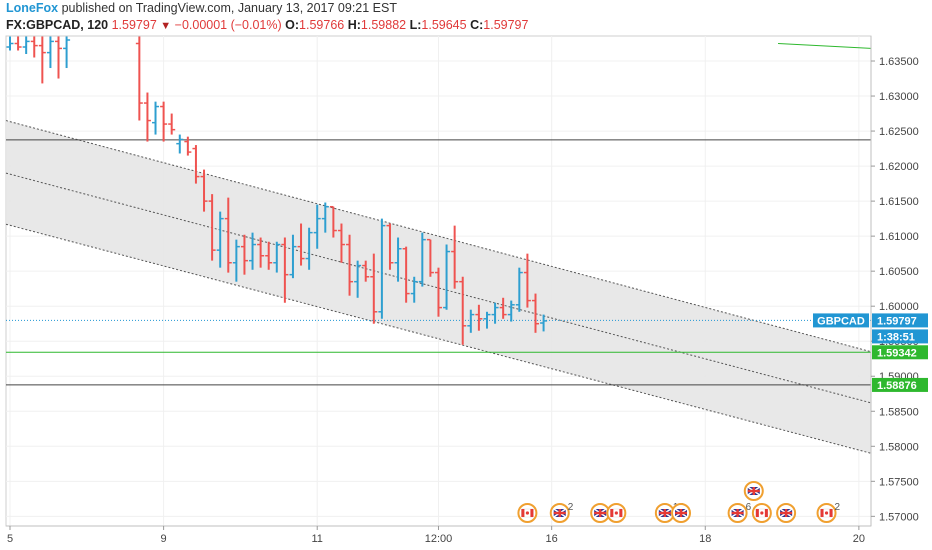  What do you see at coordinates (896, 337) in the screenshot?
I see `countdown-tag-label: 1:38:51` at bounding box center [896, 337].